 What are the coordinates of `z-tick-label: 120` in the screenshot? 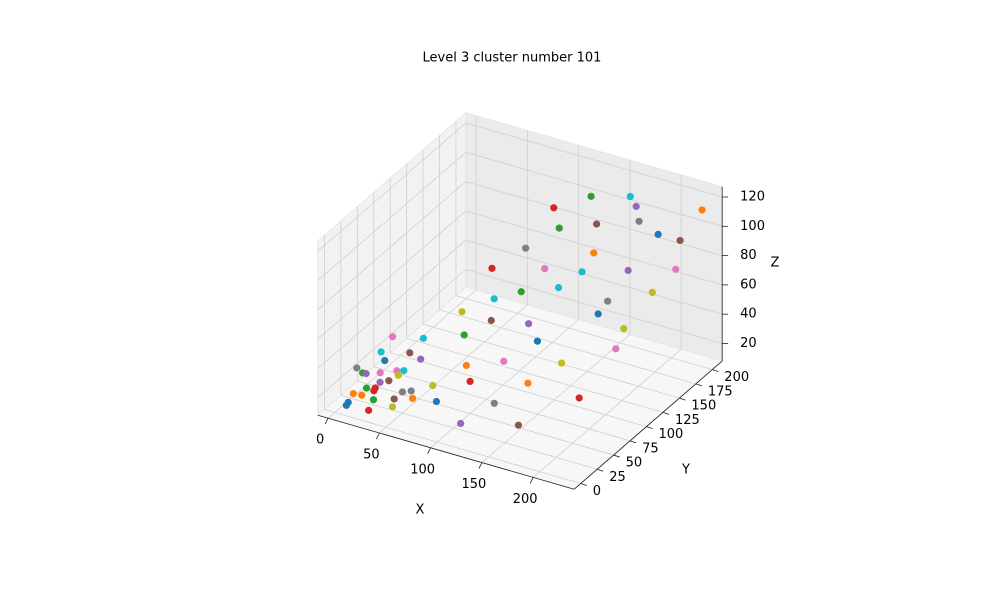 It's located at (752, 197).